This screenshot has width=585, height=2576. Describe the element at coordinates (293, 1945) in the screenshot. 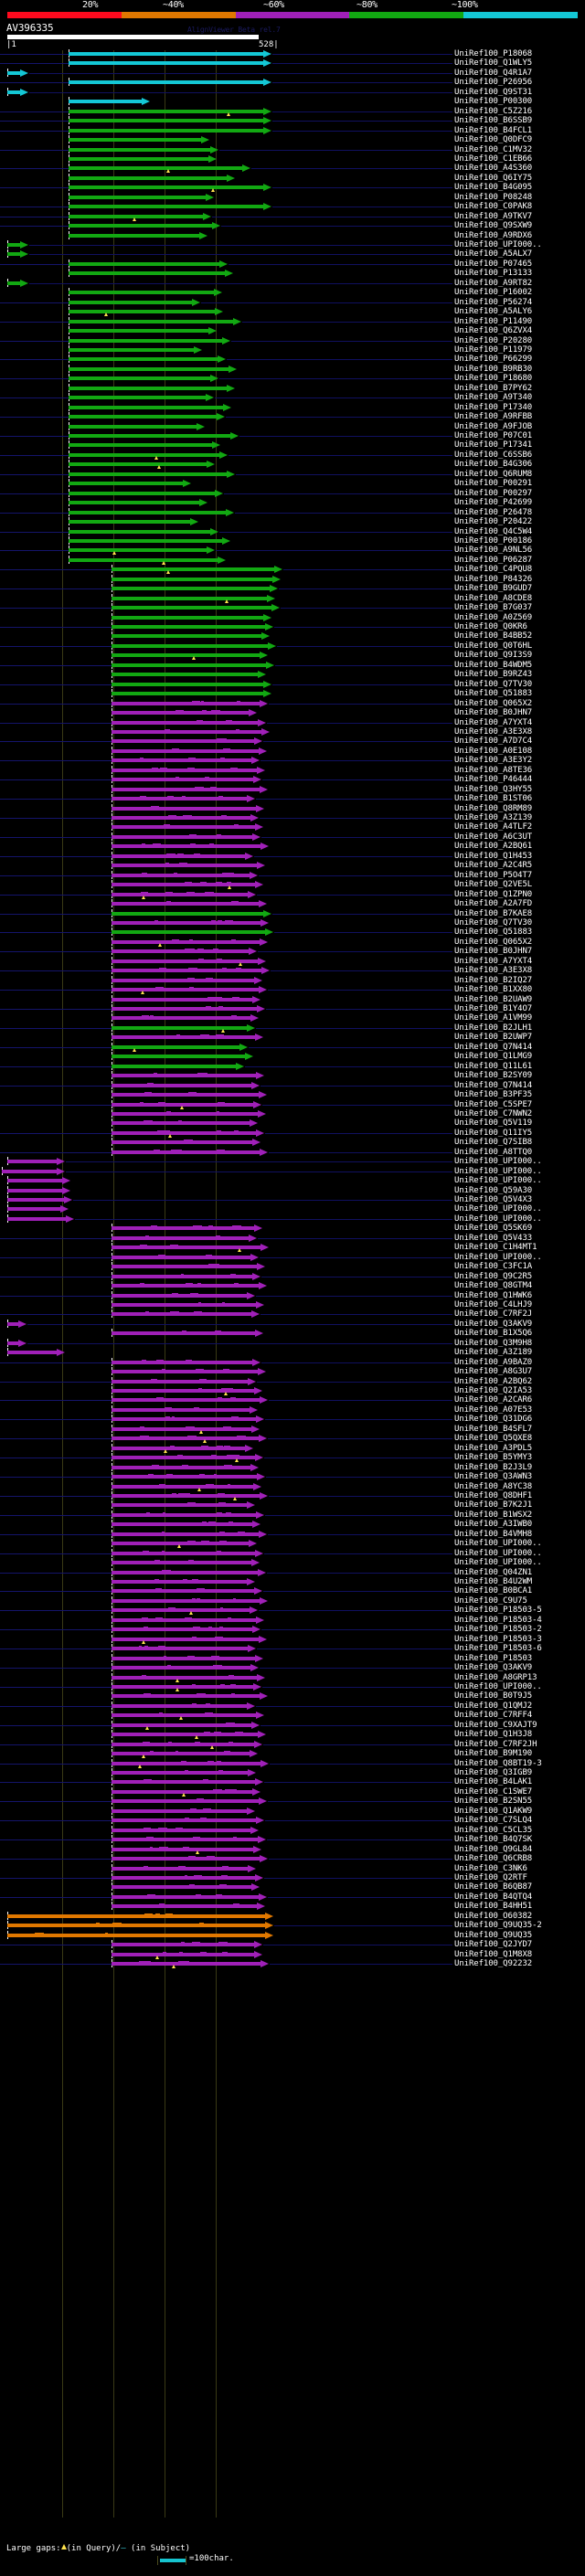

I see `hit-row: UniRef100_Q2JYD7` at that location.